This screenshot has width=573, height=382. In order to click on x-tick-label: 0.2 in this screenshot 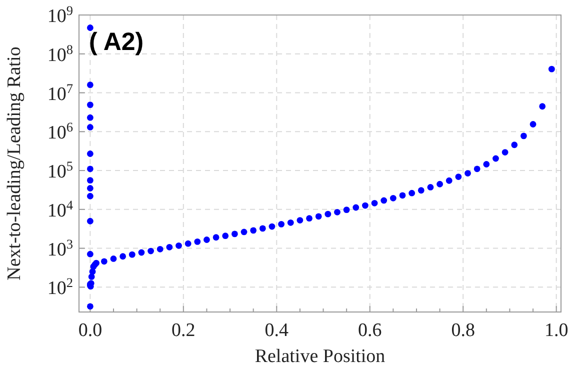, I will do `click(184, 330)`.